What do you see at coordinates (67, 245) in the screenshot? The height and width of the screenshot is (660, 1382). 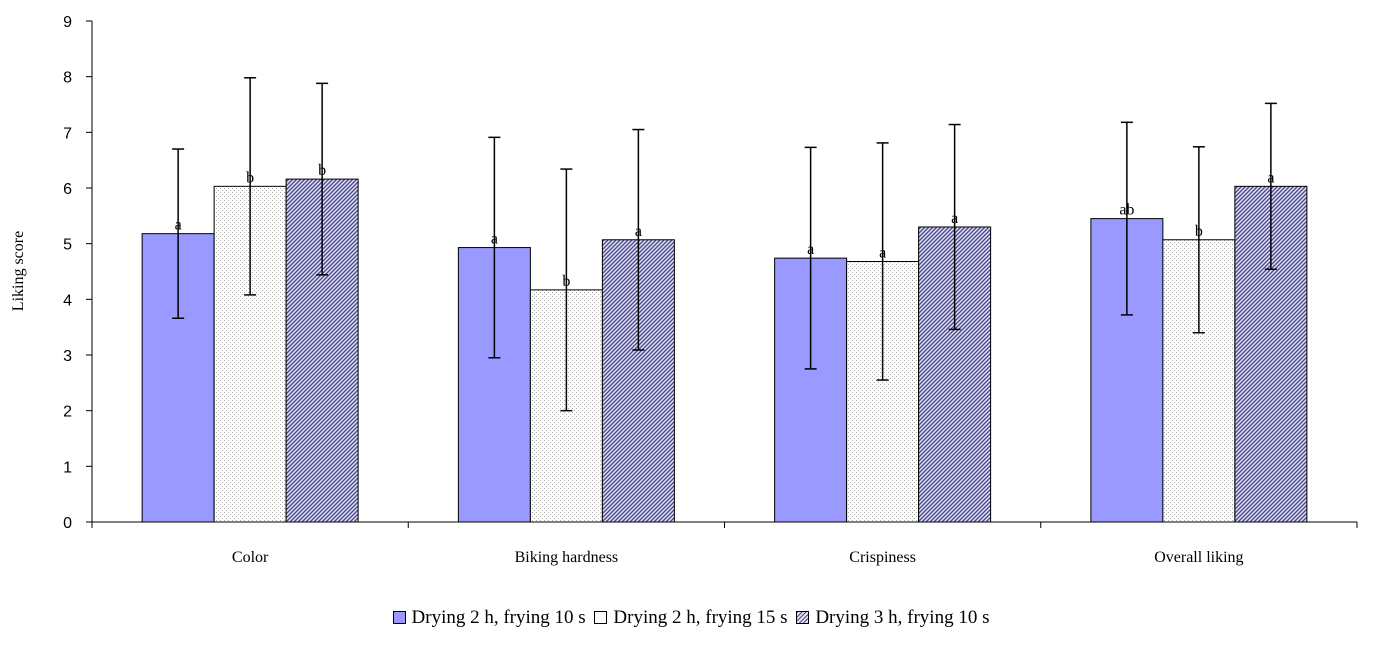 I see `y-tick-label: 5` at bounding box center [67, 245].